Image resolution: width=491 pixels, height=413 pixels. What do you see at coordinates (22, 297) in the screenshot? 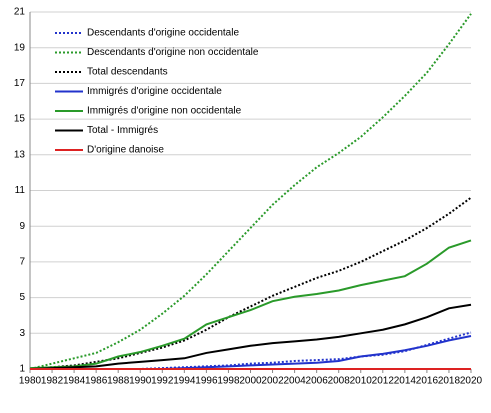
I see `y-tick-label: 5` at bounding box center [22, 297].